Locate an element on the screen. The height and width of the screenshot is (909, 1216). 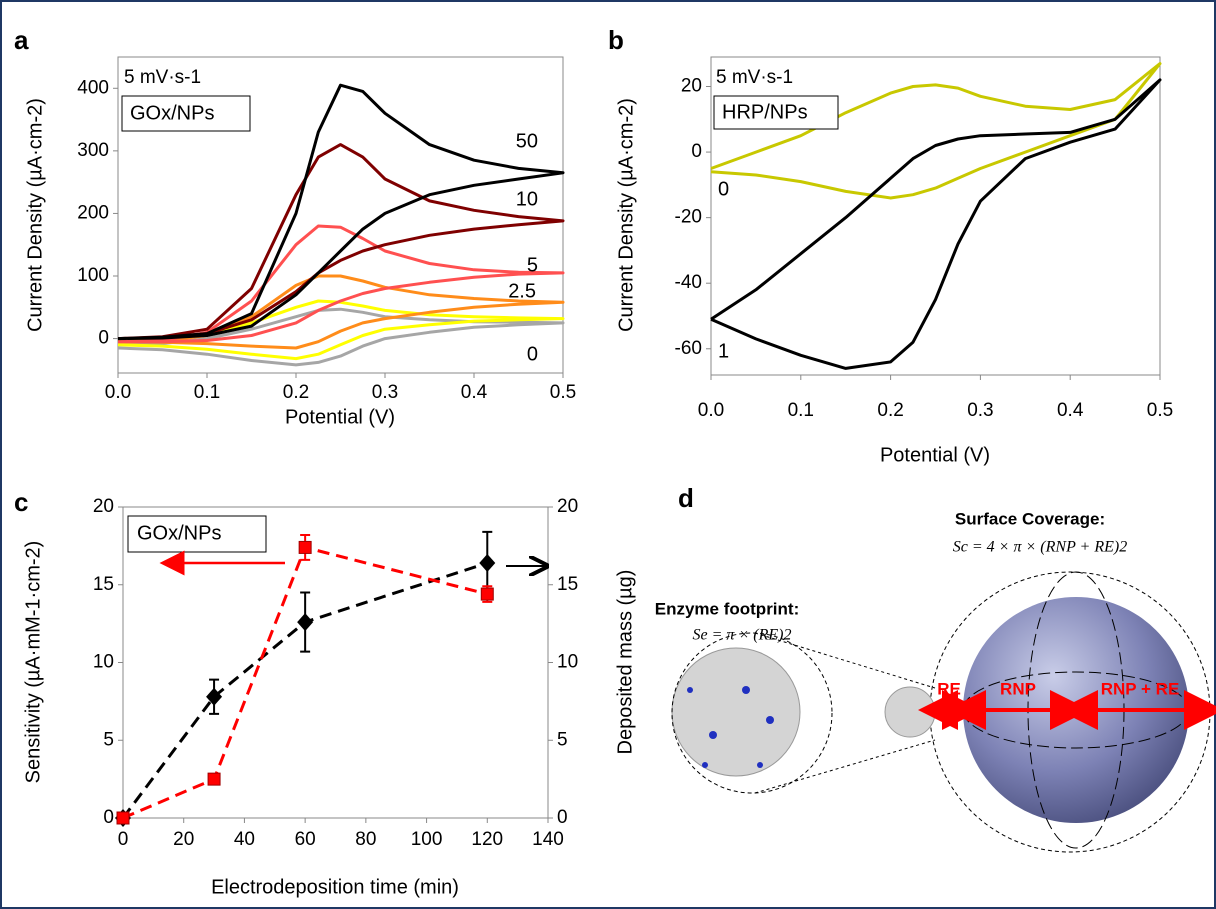
radius-label: RE is located at coordinates (949, 688).